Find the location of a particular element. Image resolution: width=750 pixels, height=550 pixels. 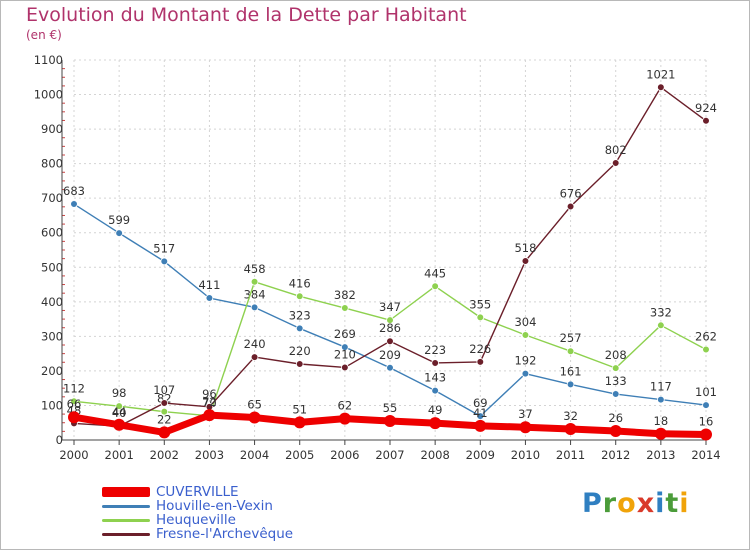

data-label: 458 is located at coordinates (255, 269).